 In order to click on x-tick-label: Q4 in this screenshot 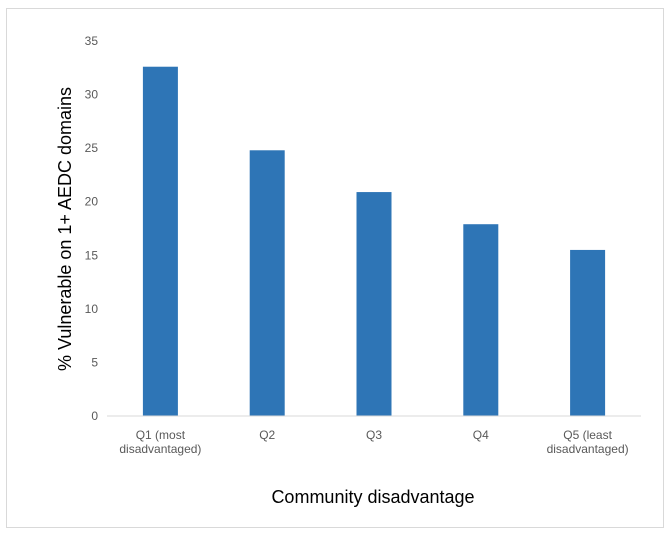, I will do `click(481, 435)`.